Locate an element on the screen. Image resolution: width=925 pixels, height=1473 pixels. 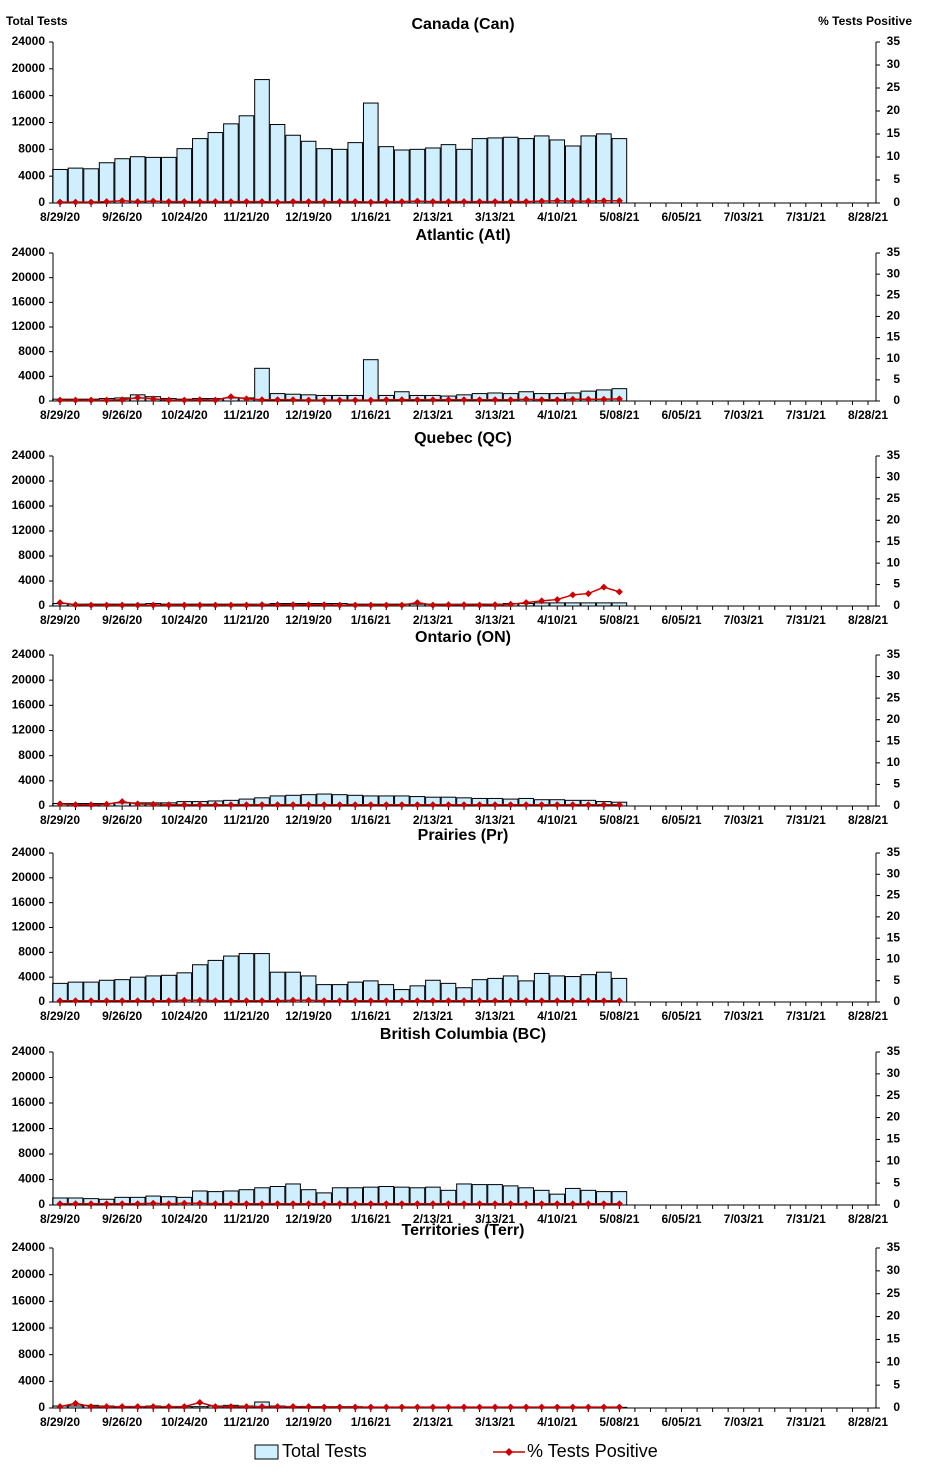
x-tick-label: 2/13/21 is located at coordinates (433, 415).